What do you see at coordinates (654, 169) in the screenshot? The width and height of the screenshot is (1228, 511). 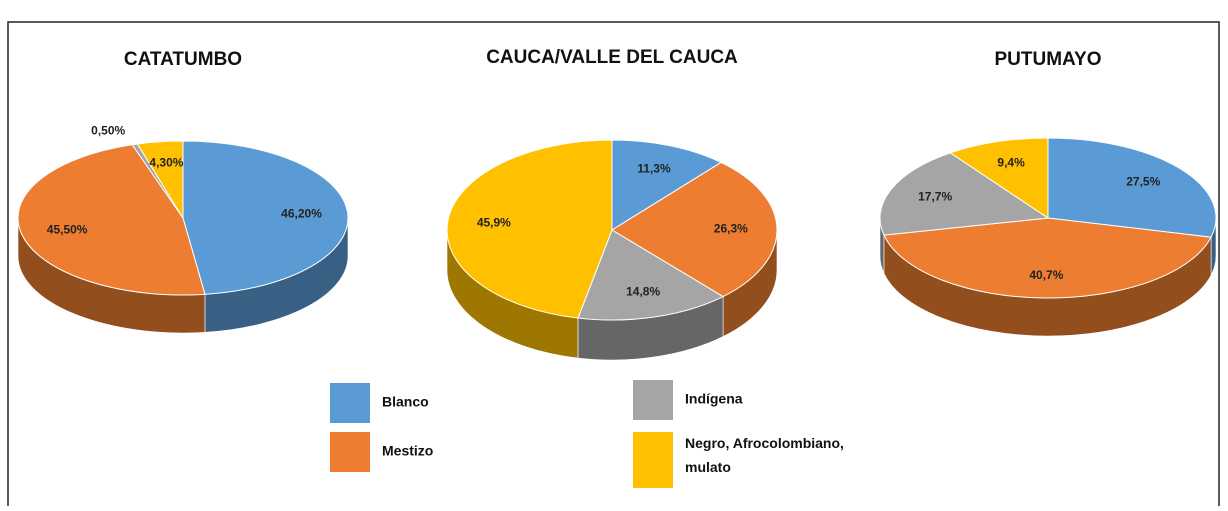 I see `value-label: 11,3%` at bounding box center [654, 169].